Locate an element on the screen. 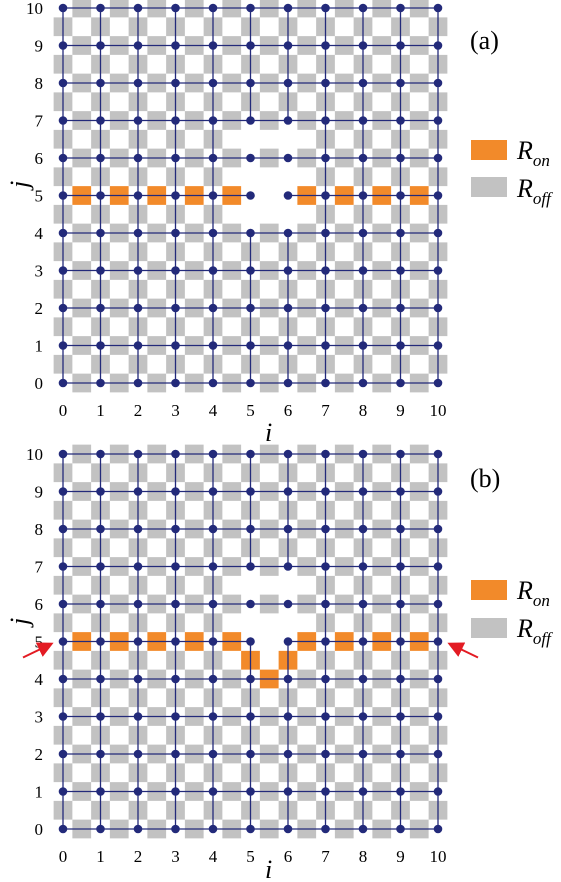  y-tick-label: 4 is located at coordinates (39, 233).